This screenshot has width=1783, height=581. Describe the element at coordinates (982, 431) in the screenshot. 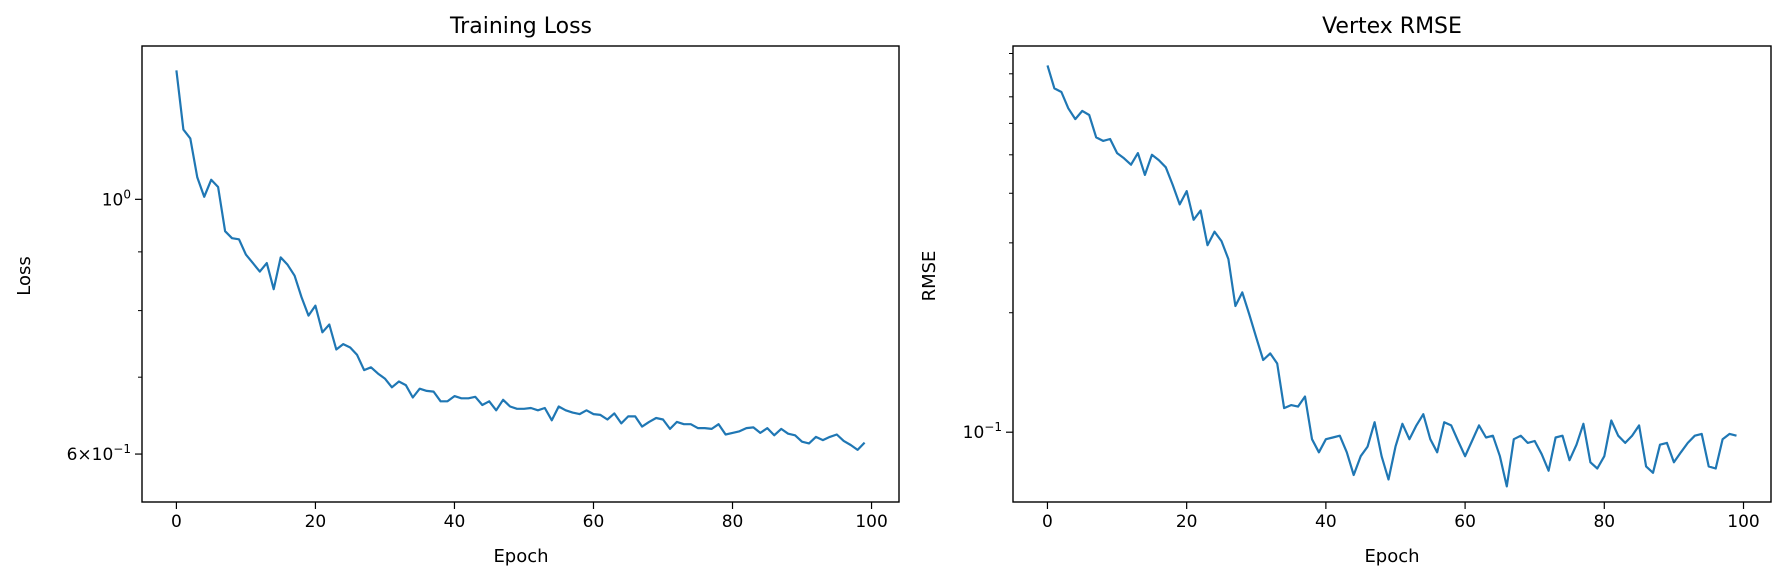

I see `y-tick-label: 10⁻¹` at that location.